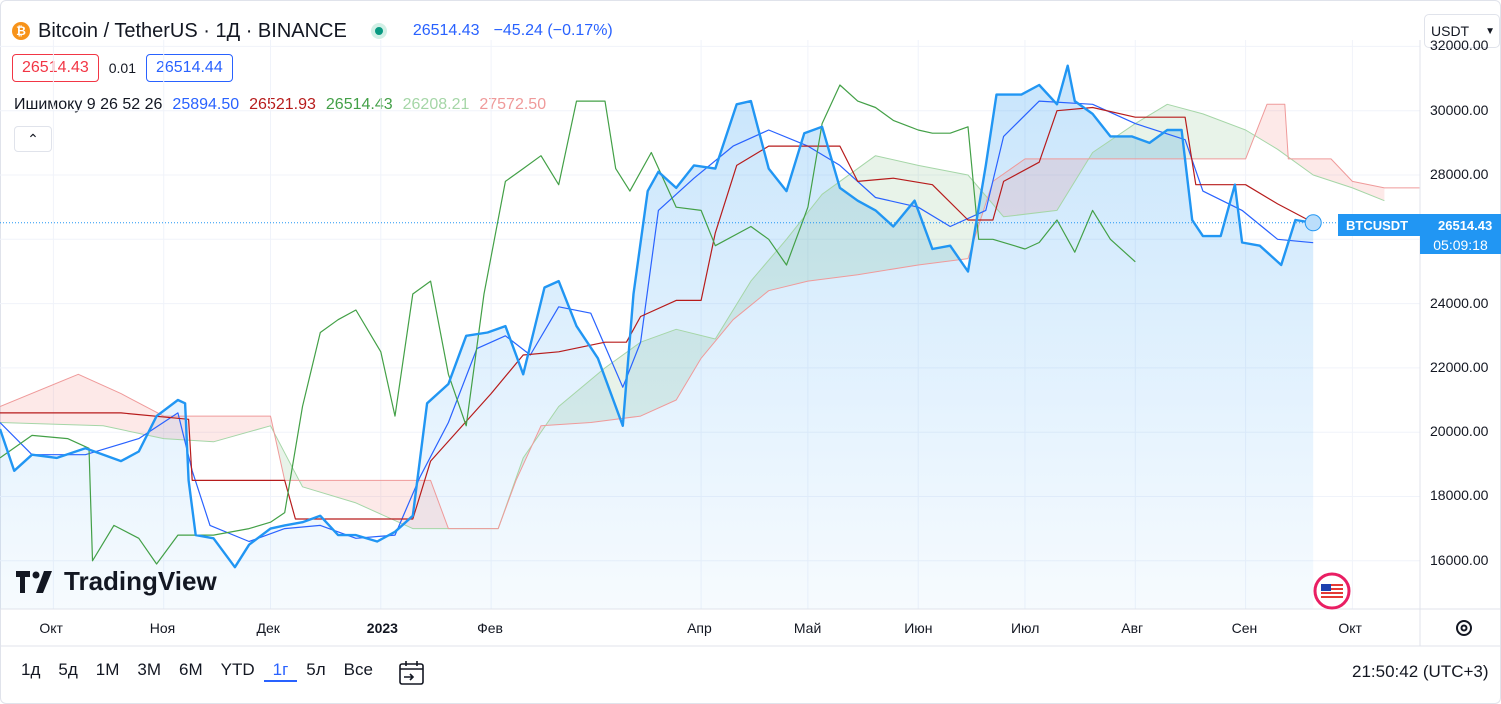  What do you see at coordinates (918, 628) in the screenshot?
I see `x-tick-label: Июн` at bounding box center [918, 628].